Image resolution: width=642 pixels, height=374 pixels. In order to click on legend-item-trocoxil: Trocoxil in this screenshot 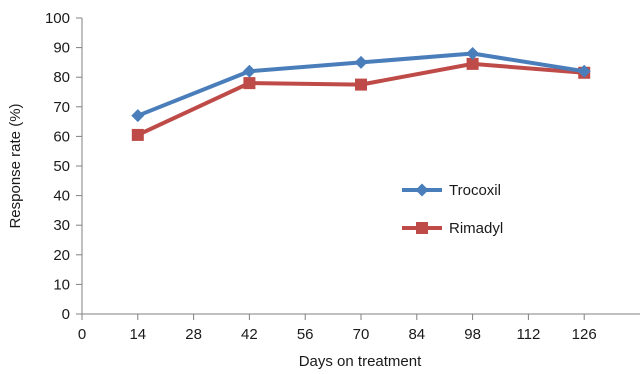, I will do `click(451, 190)`.